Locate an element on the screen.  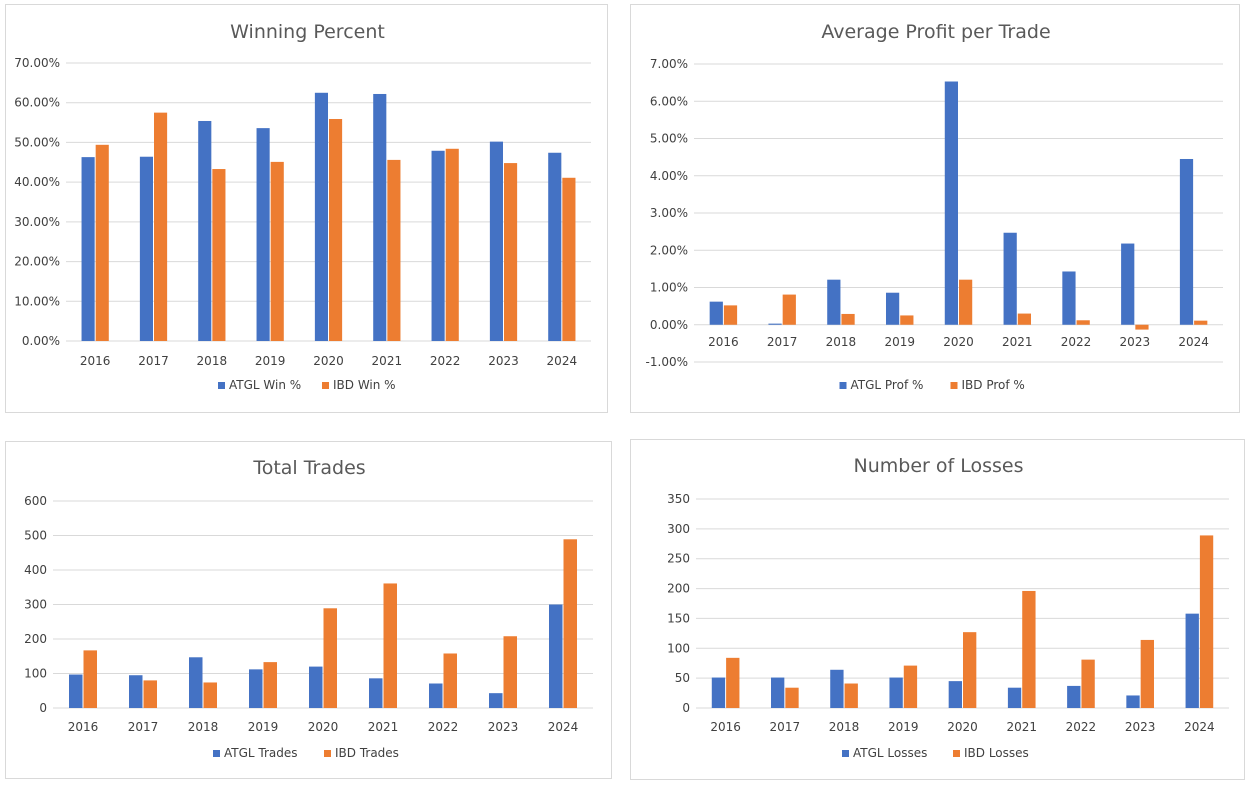
bar-atgl-trades-2024 is located at coordinates (556, 656).